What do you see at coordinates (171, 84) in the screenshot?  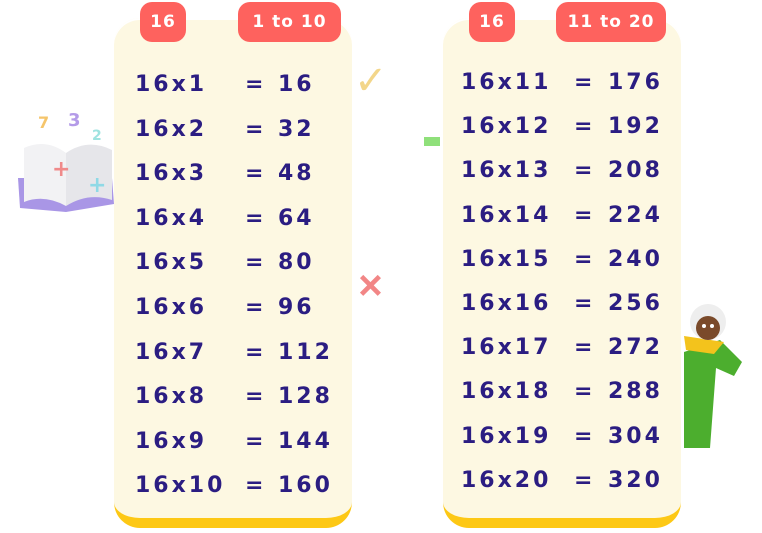 I see `multiplication-expression: 16x1` at bounding box center [171, 84].